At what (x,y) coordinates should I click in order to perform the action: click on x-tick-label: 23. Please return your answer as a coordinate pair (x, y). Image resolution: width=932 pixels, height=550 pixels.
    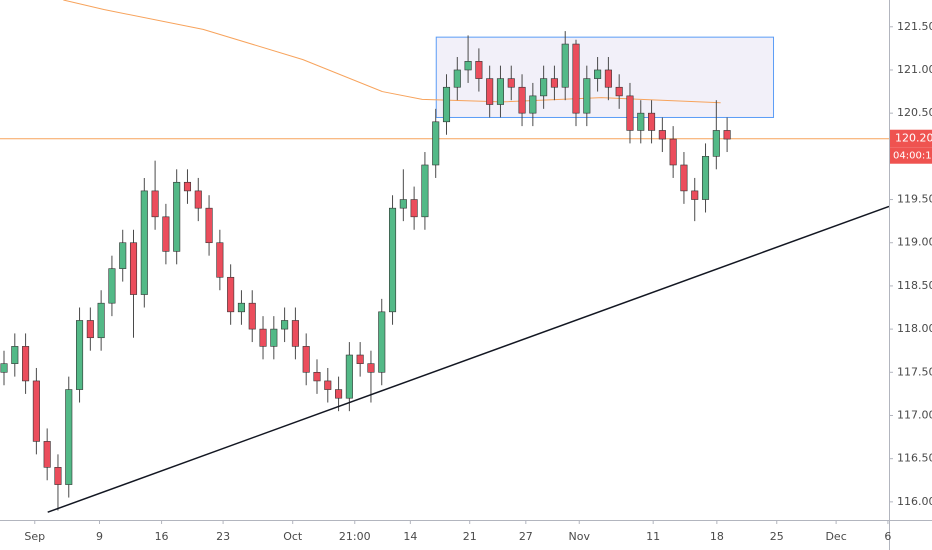
    Looking at the image, I should click on (223, 536).